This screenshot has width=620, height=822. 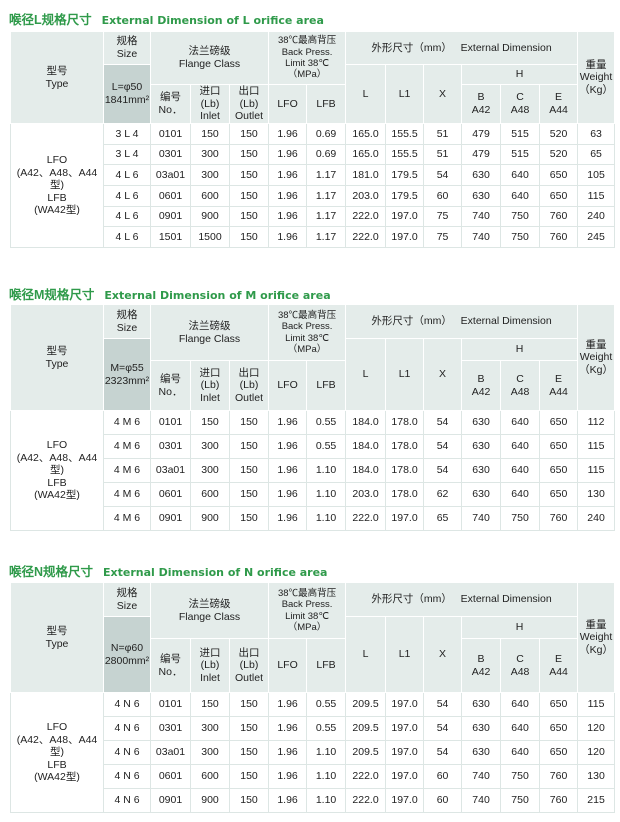 What do you see at coordinates (52, 295) in the screenshot?
I see `title-cn: 喉径M规格尺寸` at bounding box center [52, 295].